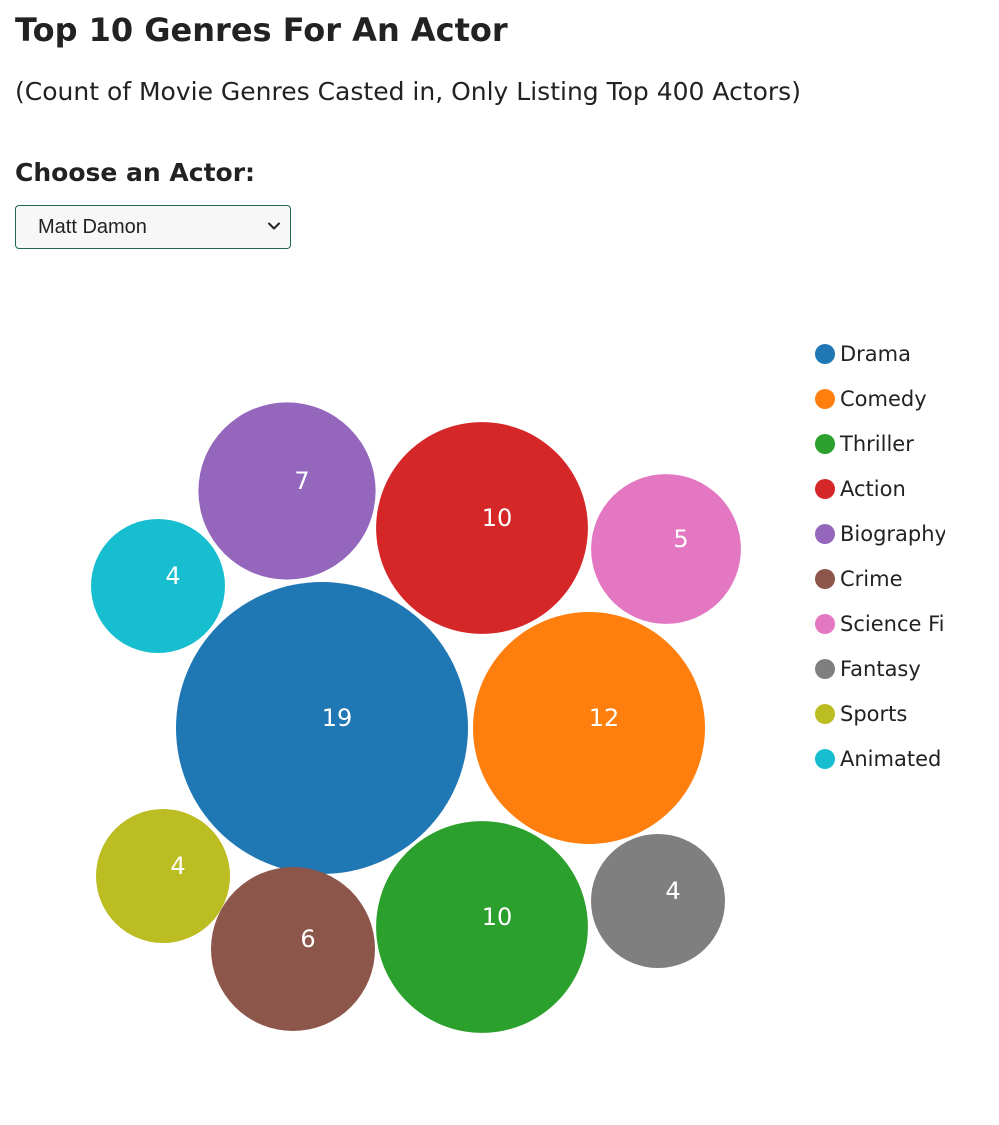 This screenshot has height=1125, width=999. What do you see at coordinates (172, 576) in the screenshot?
I see `bubble-value-animated: 4` at bounding box center [172, 576].